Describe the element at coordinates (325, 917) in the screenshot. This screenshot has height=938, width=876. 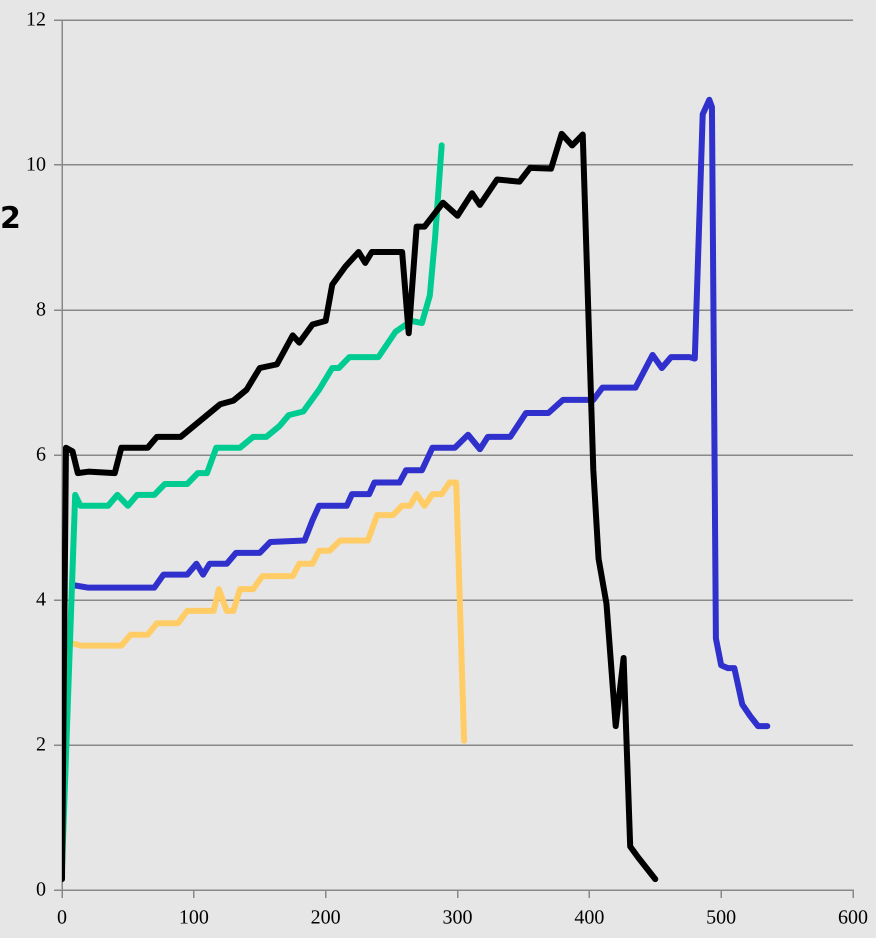
I see `x-tick-label: 200` at that location.